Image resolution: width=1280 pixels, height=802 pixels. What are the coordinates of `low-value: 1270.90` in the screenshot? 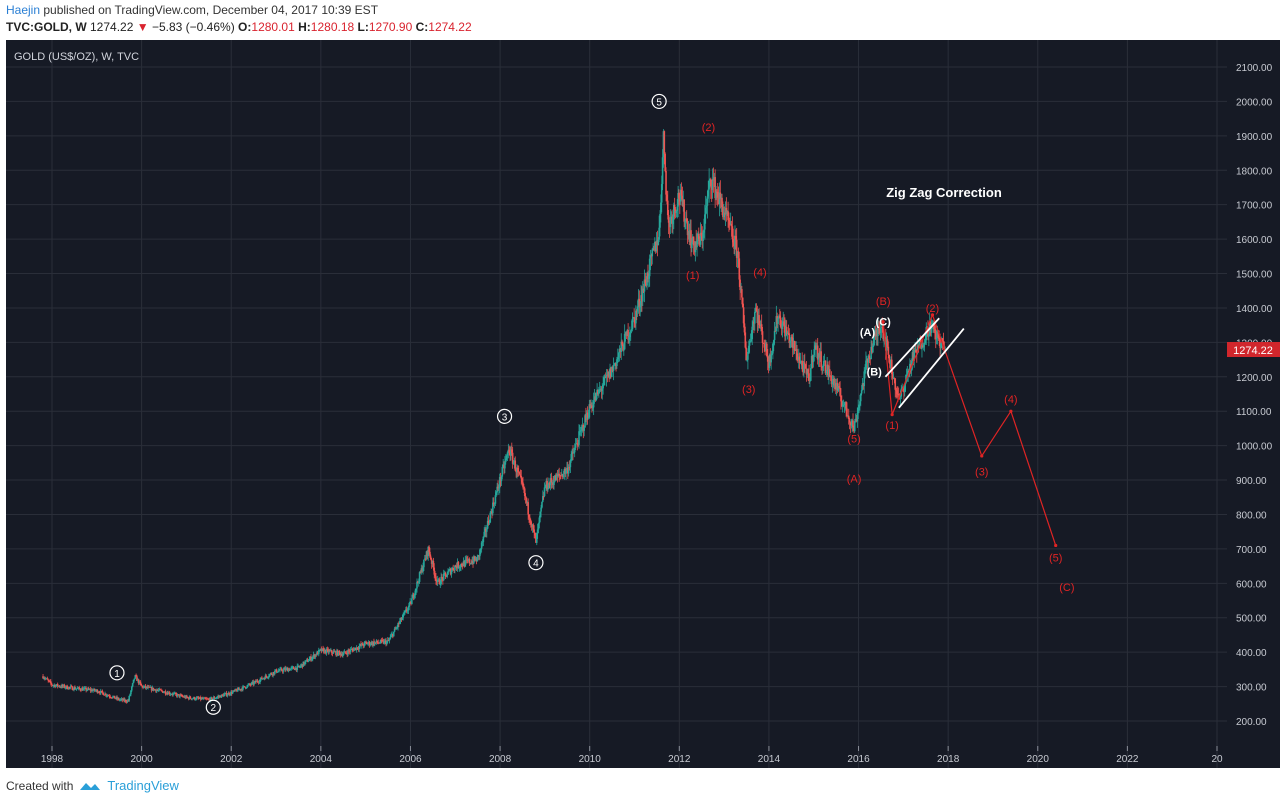 It's located at (390, 27).